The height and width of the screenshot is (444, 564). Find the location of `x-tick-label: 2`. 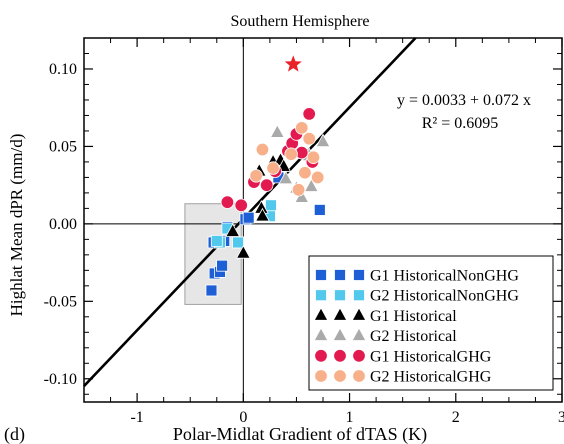

x-tick-label: 2 is located at coordinates (456, 417).